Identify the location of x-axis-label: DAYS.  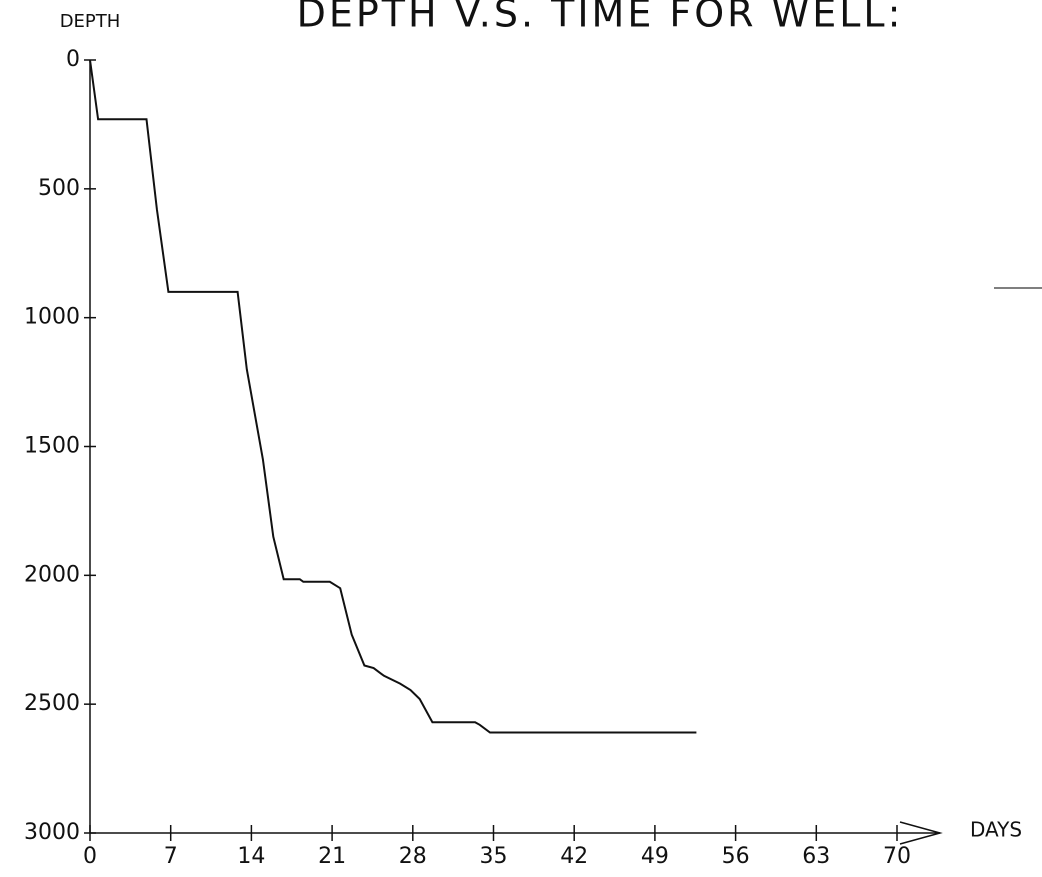
(996, 830).